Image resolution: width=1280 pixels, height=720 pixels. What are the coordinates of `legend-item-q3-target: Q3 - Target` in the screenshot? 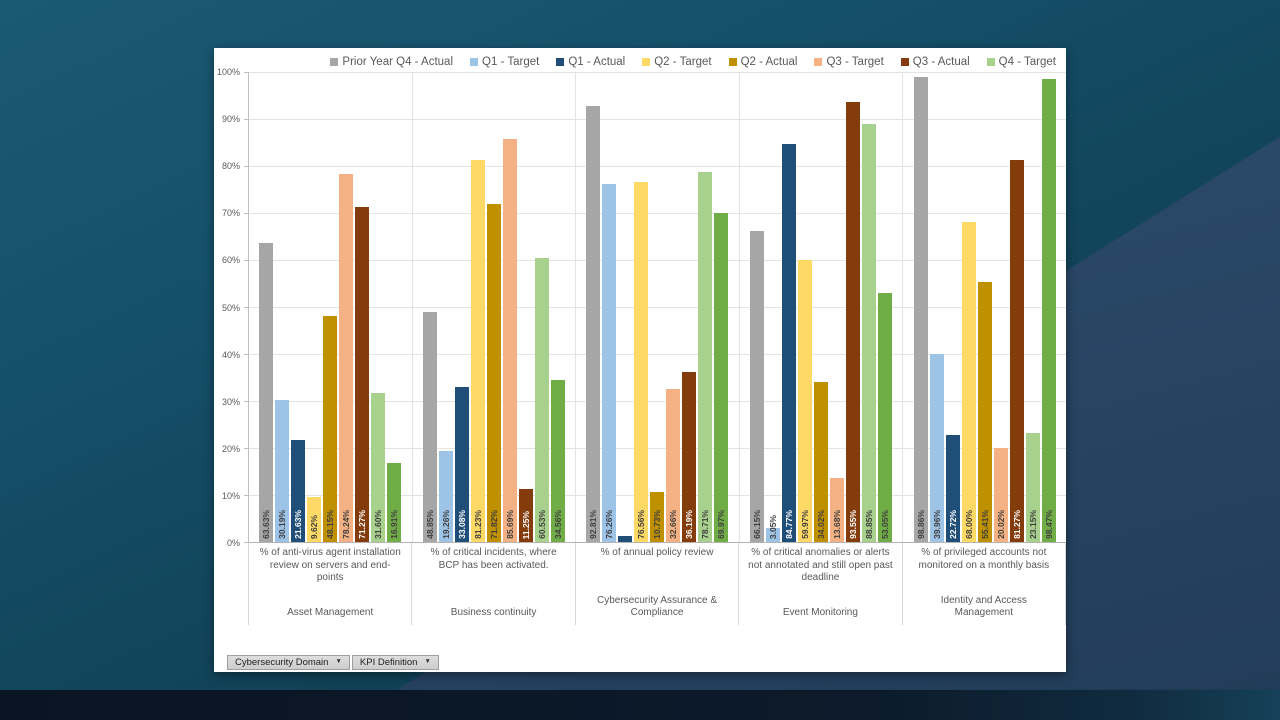 It's located at (849, 62).